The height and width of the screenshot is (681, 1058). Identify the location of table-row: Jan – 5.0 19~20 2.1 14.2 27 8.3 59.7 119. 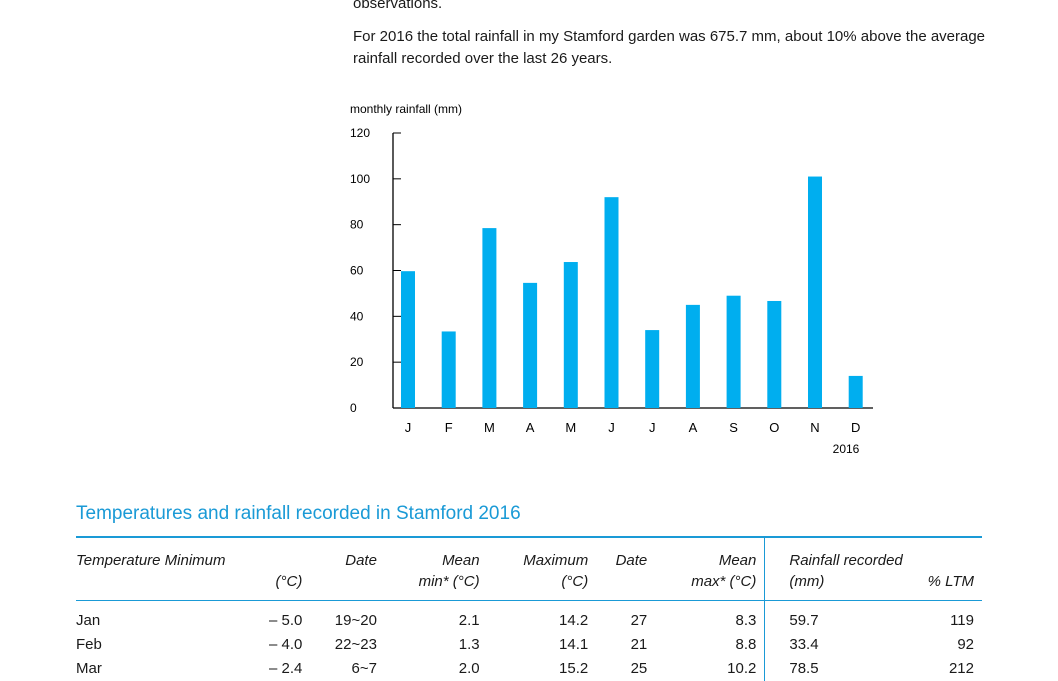
(529, 616).